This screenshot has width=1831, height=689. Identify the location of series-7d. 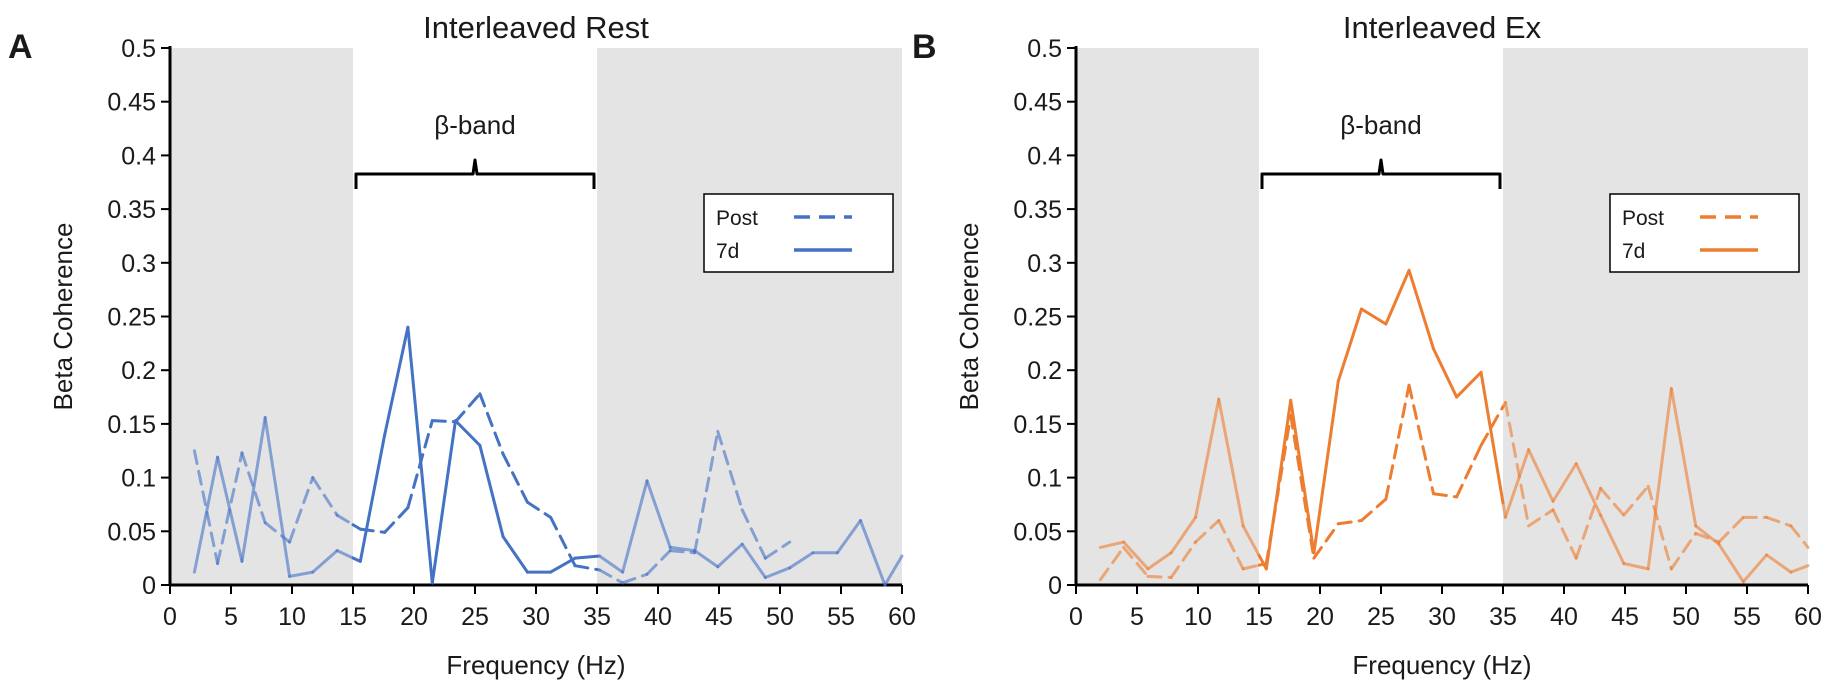
(548, 456).